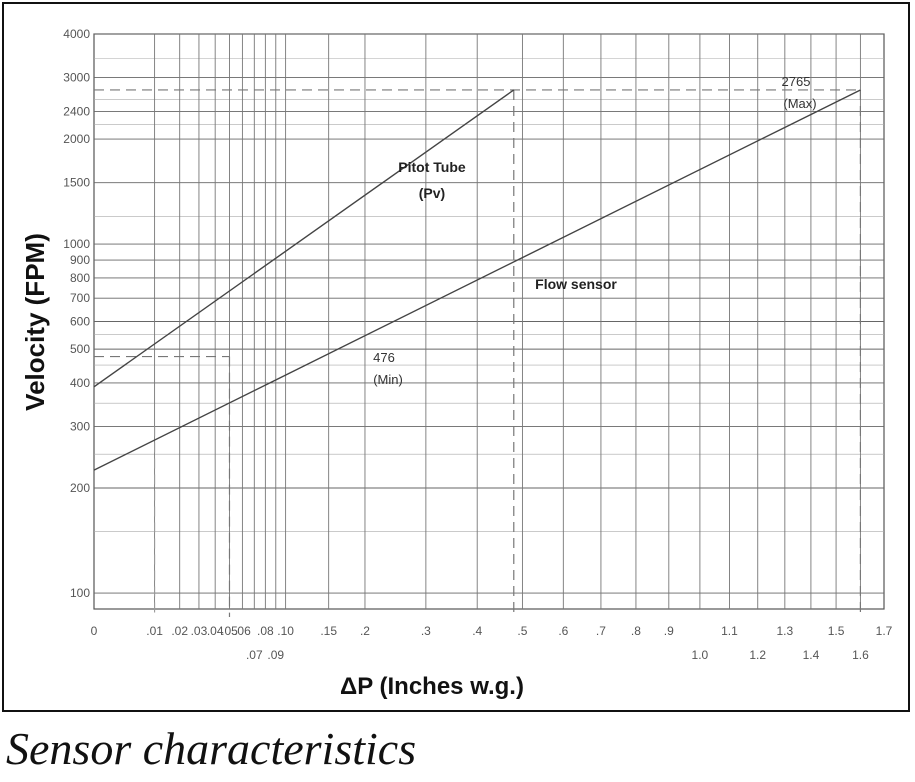 This screenshot has height=782, width=915. I want to click on annotation-max-value: 2765, so click(796, 81).